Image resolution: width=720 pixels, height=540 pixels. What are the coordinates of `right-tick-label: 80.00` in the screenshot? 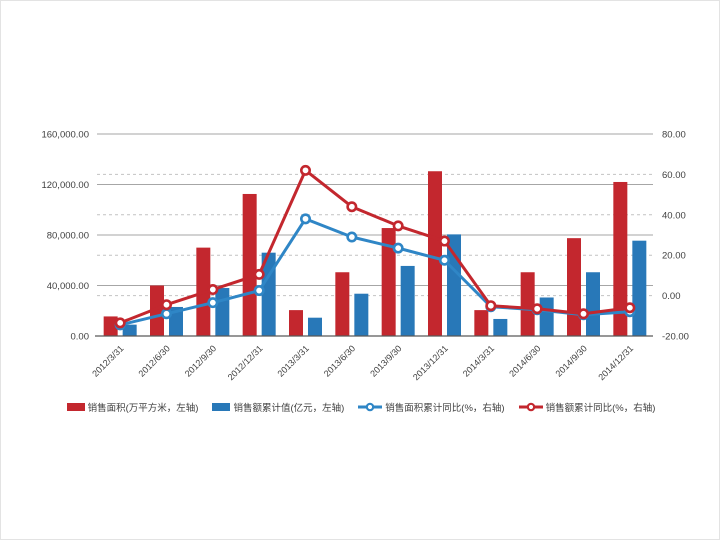 It's located at (674, 135).